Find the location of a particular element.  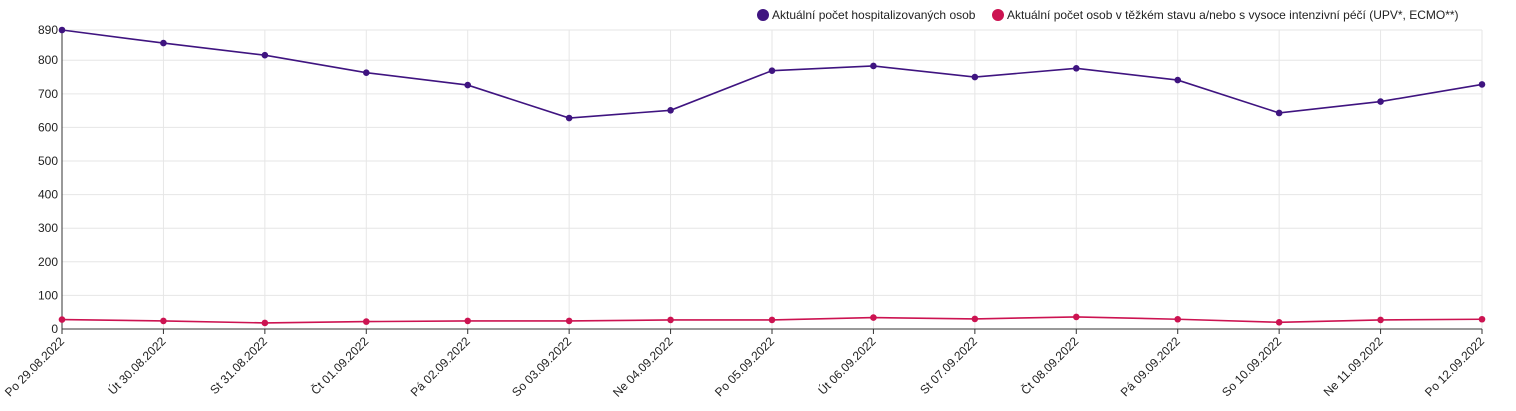

x-tick-label: St 31.08.2022 is located at coordinates (238, 365).